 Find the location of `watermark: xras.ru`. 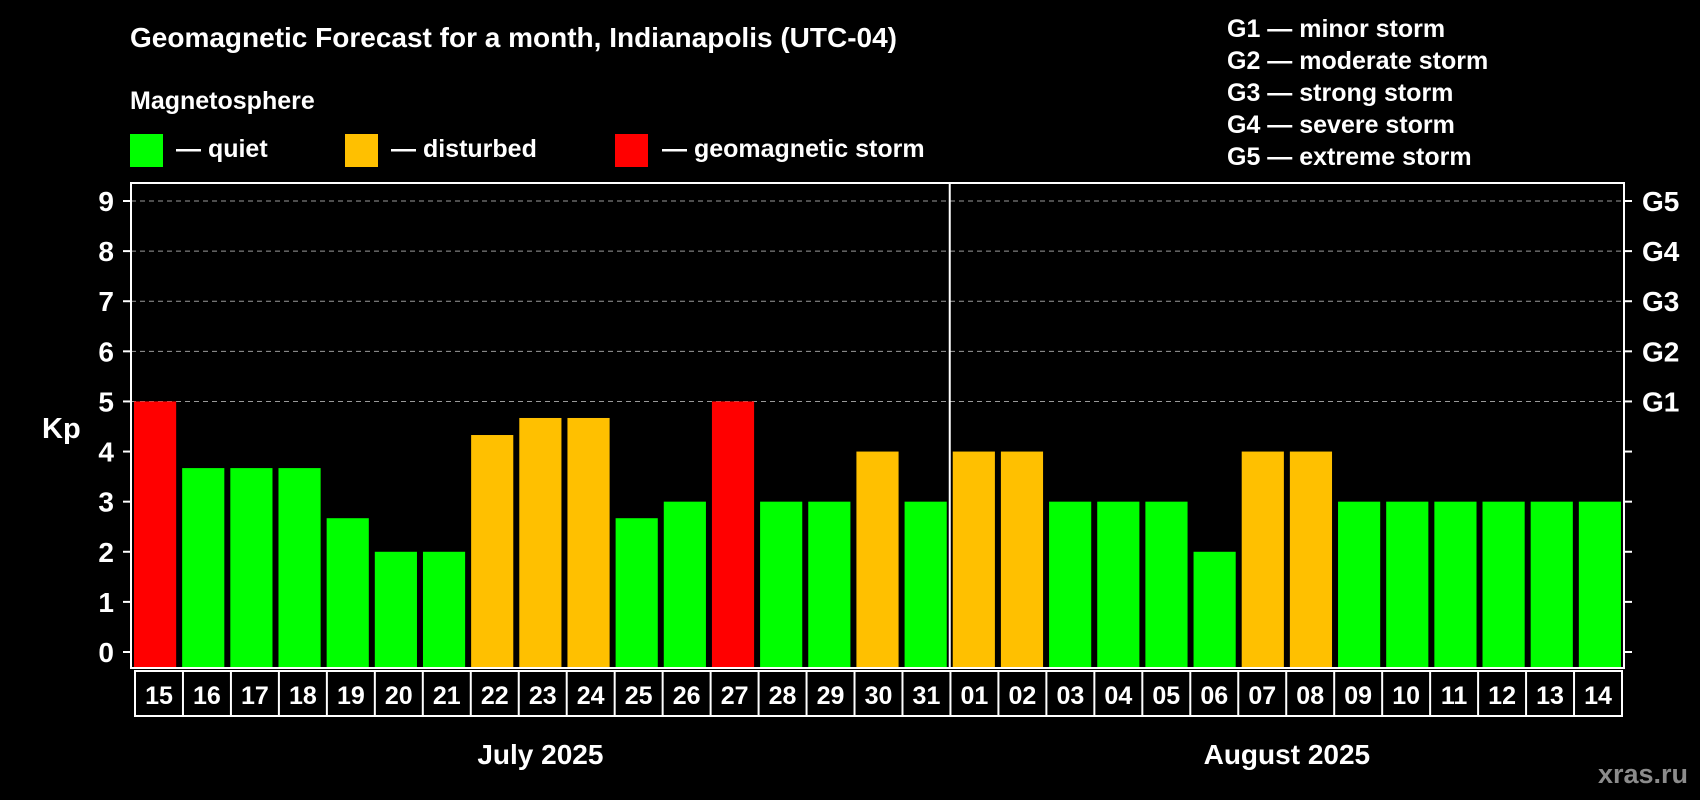

watermark: xras.ru is located at coordinates (1643, 774).